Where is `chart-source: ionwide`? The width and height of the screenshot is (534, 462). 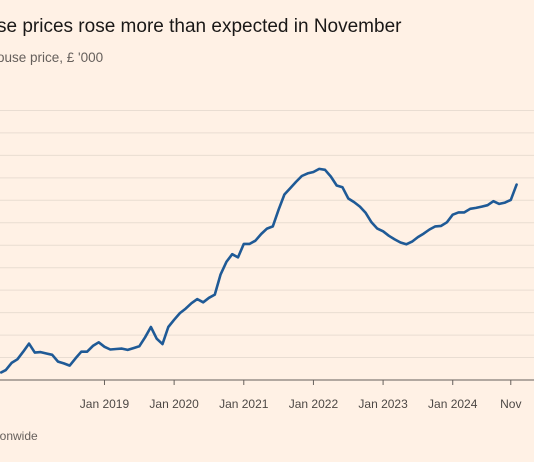
chart-source: ionwide is located at coordinates (19, 436).